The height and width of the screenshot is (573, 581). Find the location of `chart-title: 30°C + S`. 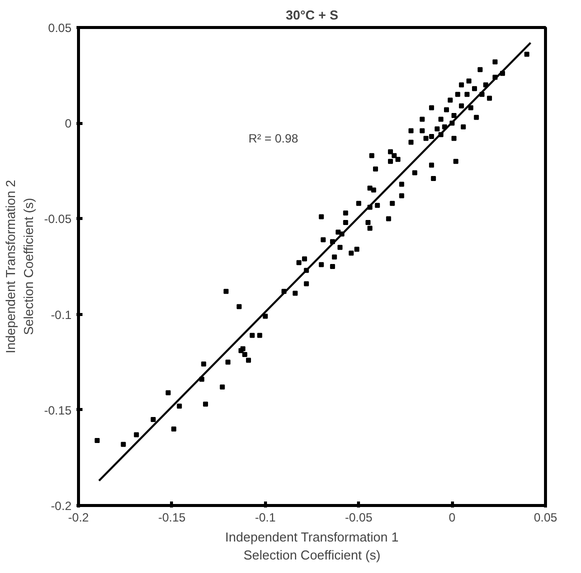

chart-title: 30°C + S is located at coordinates (312, 15).